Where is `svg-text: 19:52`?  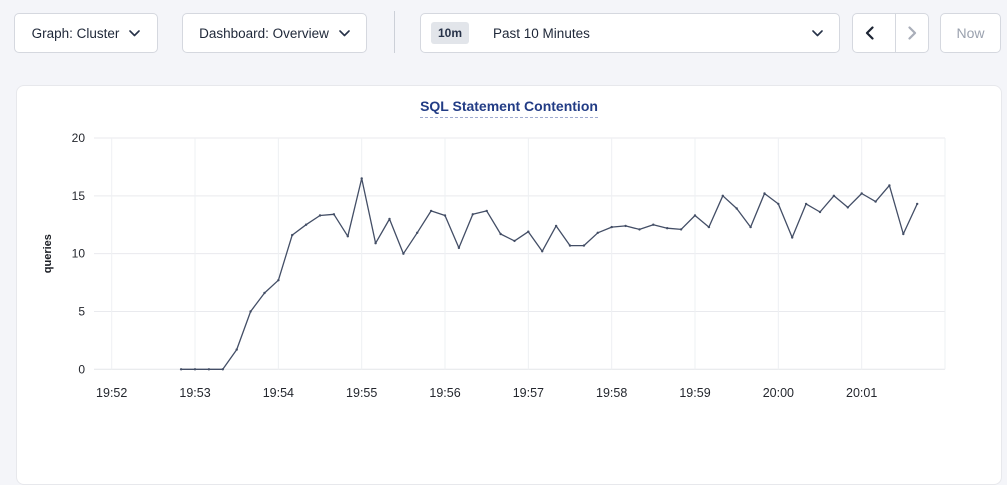 svg-text: 19:52 is located at coordinates (111, 393).